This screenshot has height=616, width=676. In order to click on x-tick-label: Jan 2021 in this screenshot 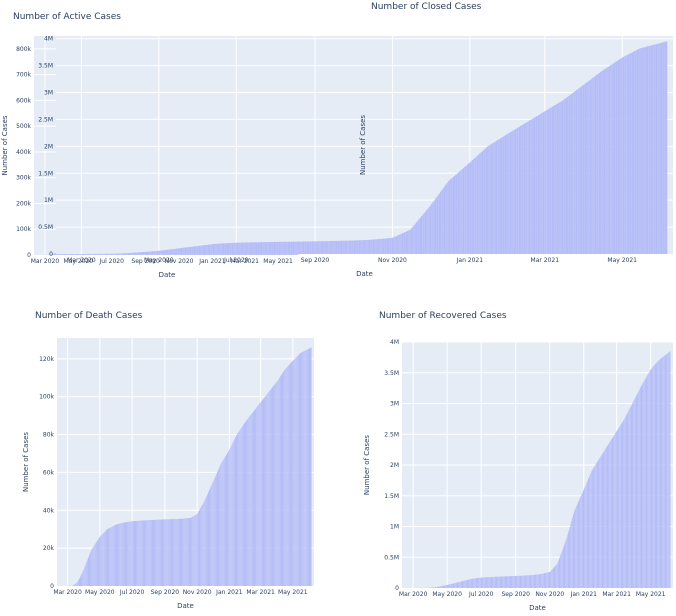, I will do `click(229, 592)`.